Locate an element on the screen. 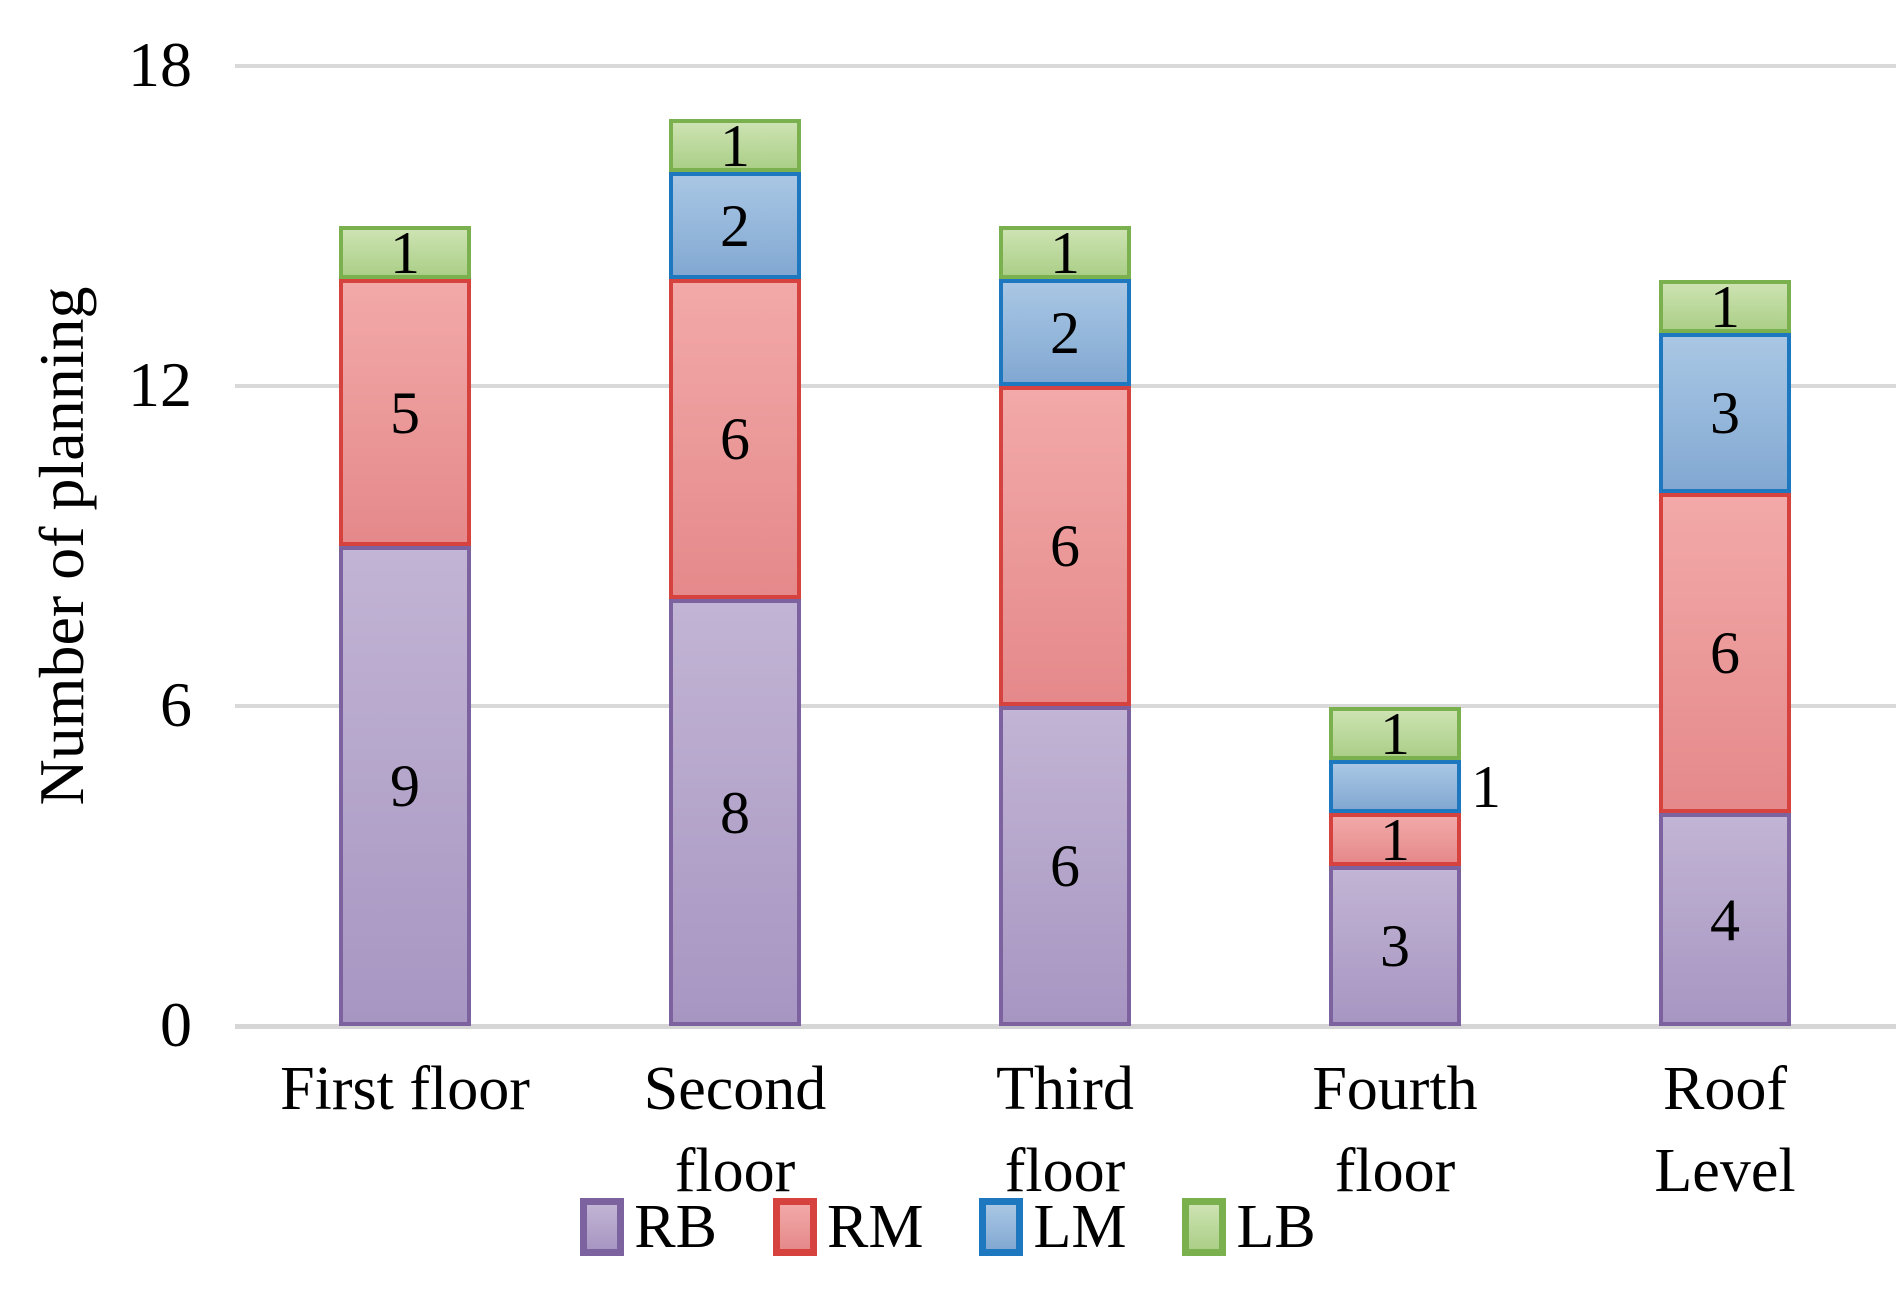 The image size is (1896, 1304). data-label-RB: 9 is located at coordinates (405, 786).